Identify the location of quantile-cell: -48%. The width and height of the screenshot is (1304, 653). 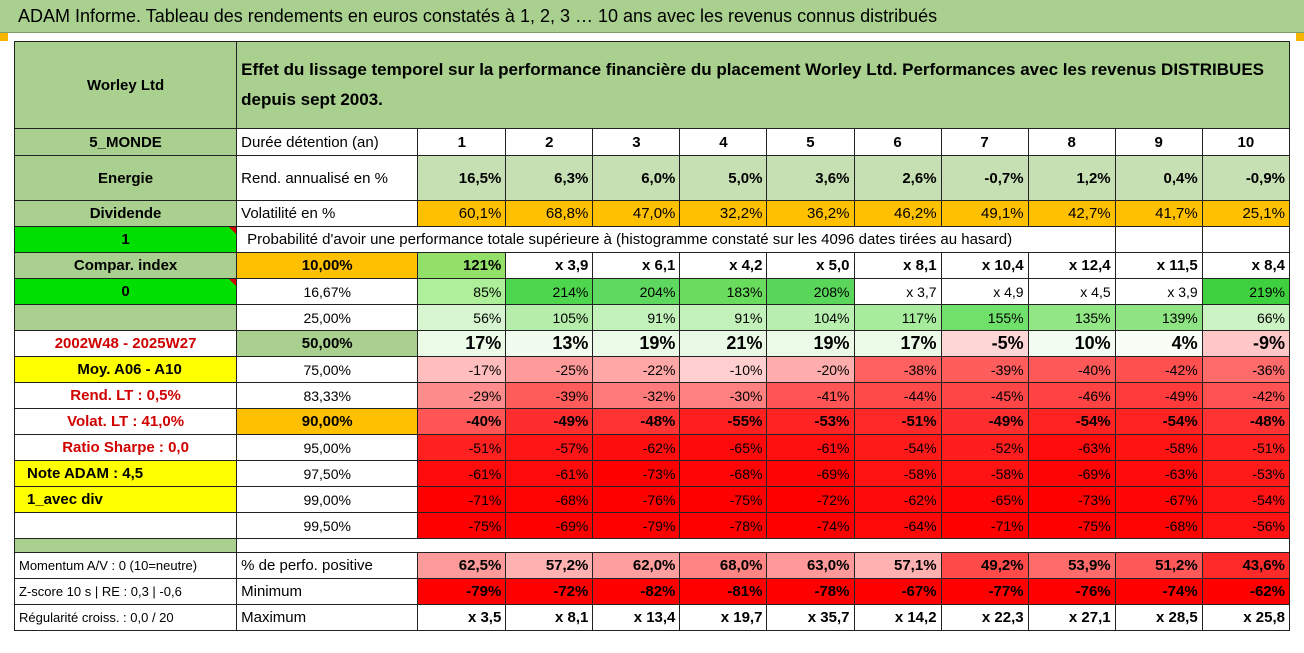
(1246, 421).